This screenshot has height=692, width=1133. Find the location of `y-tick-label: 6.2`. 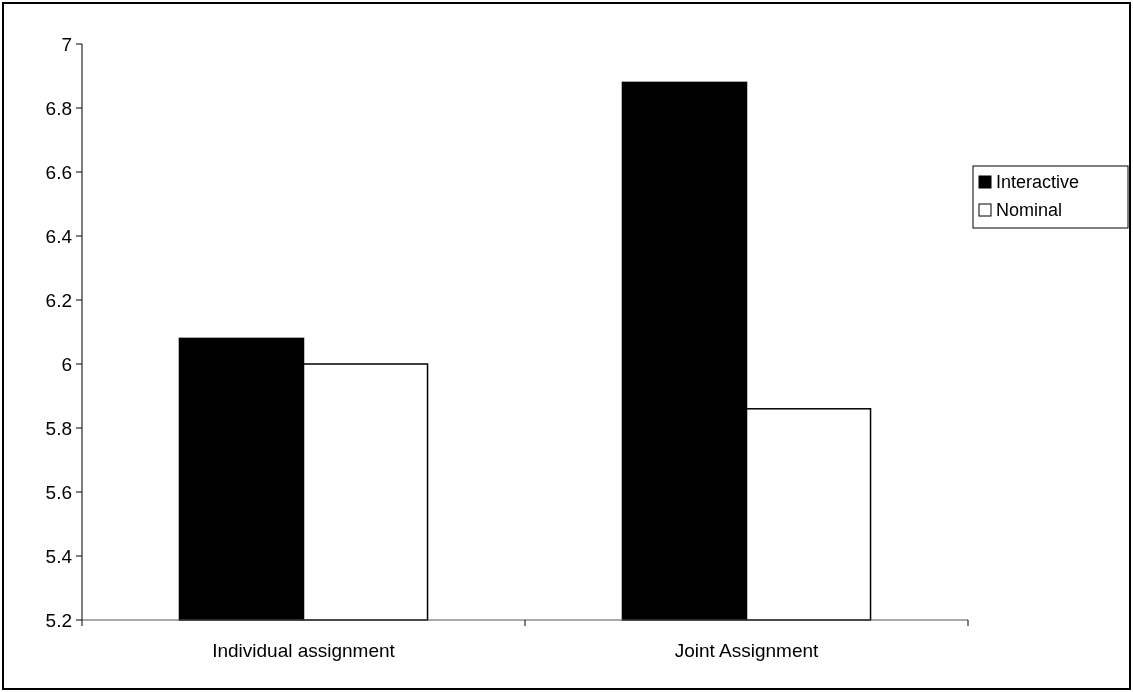

y-tick-label: 6.2 is located at coordinates (58, 300).